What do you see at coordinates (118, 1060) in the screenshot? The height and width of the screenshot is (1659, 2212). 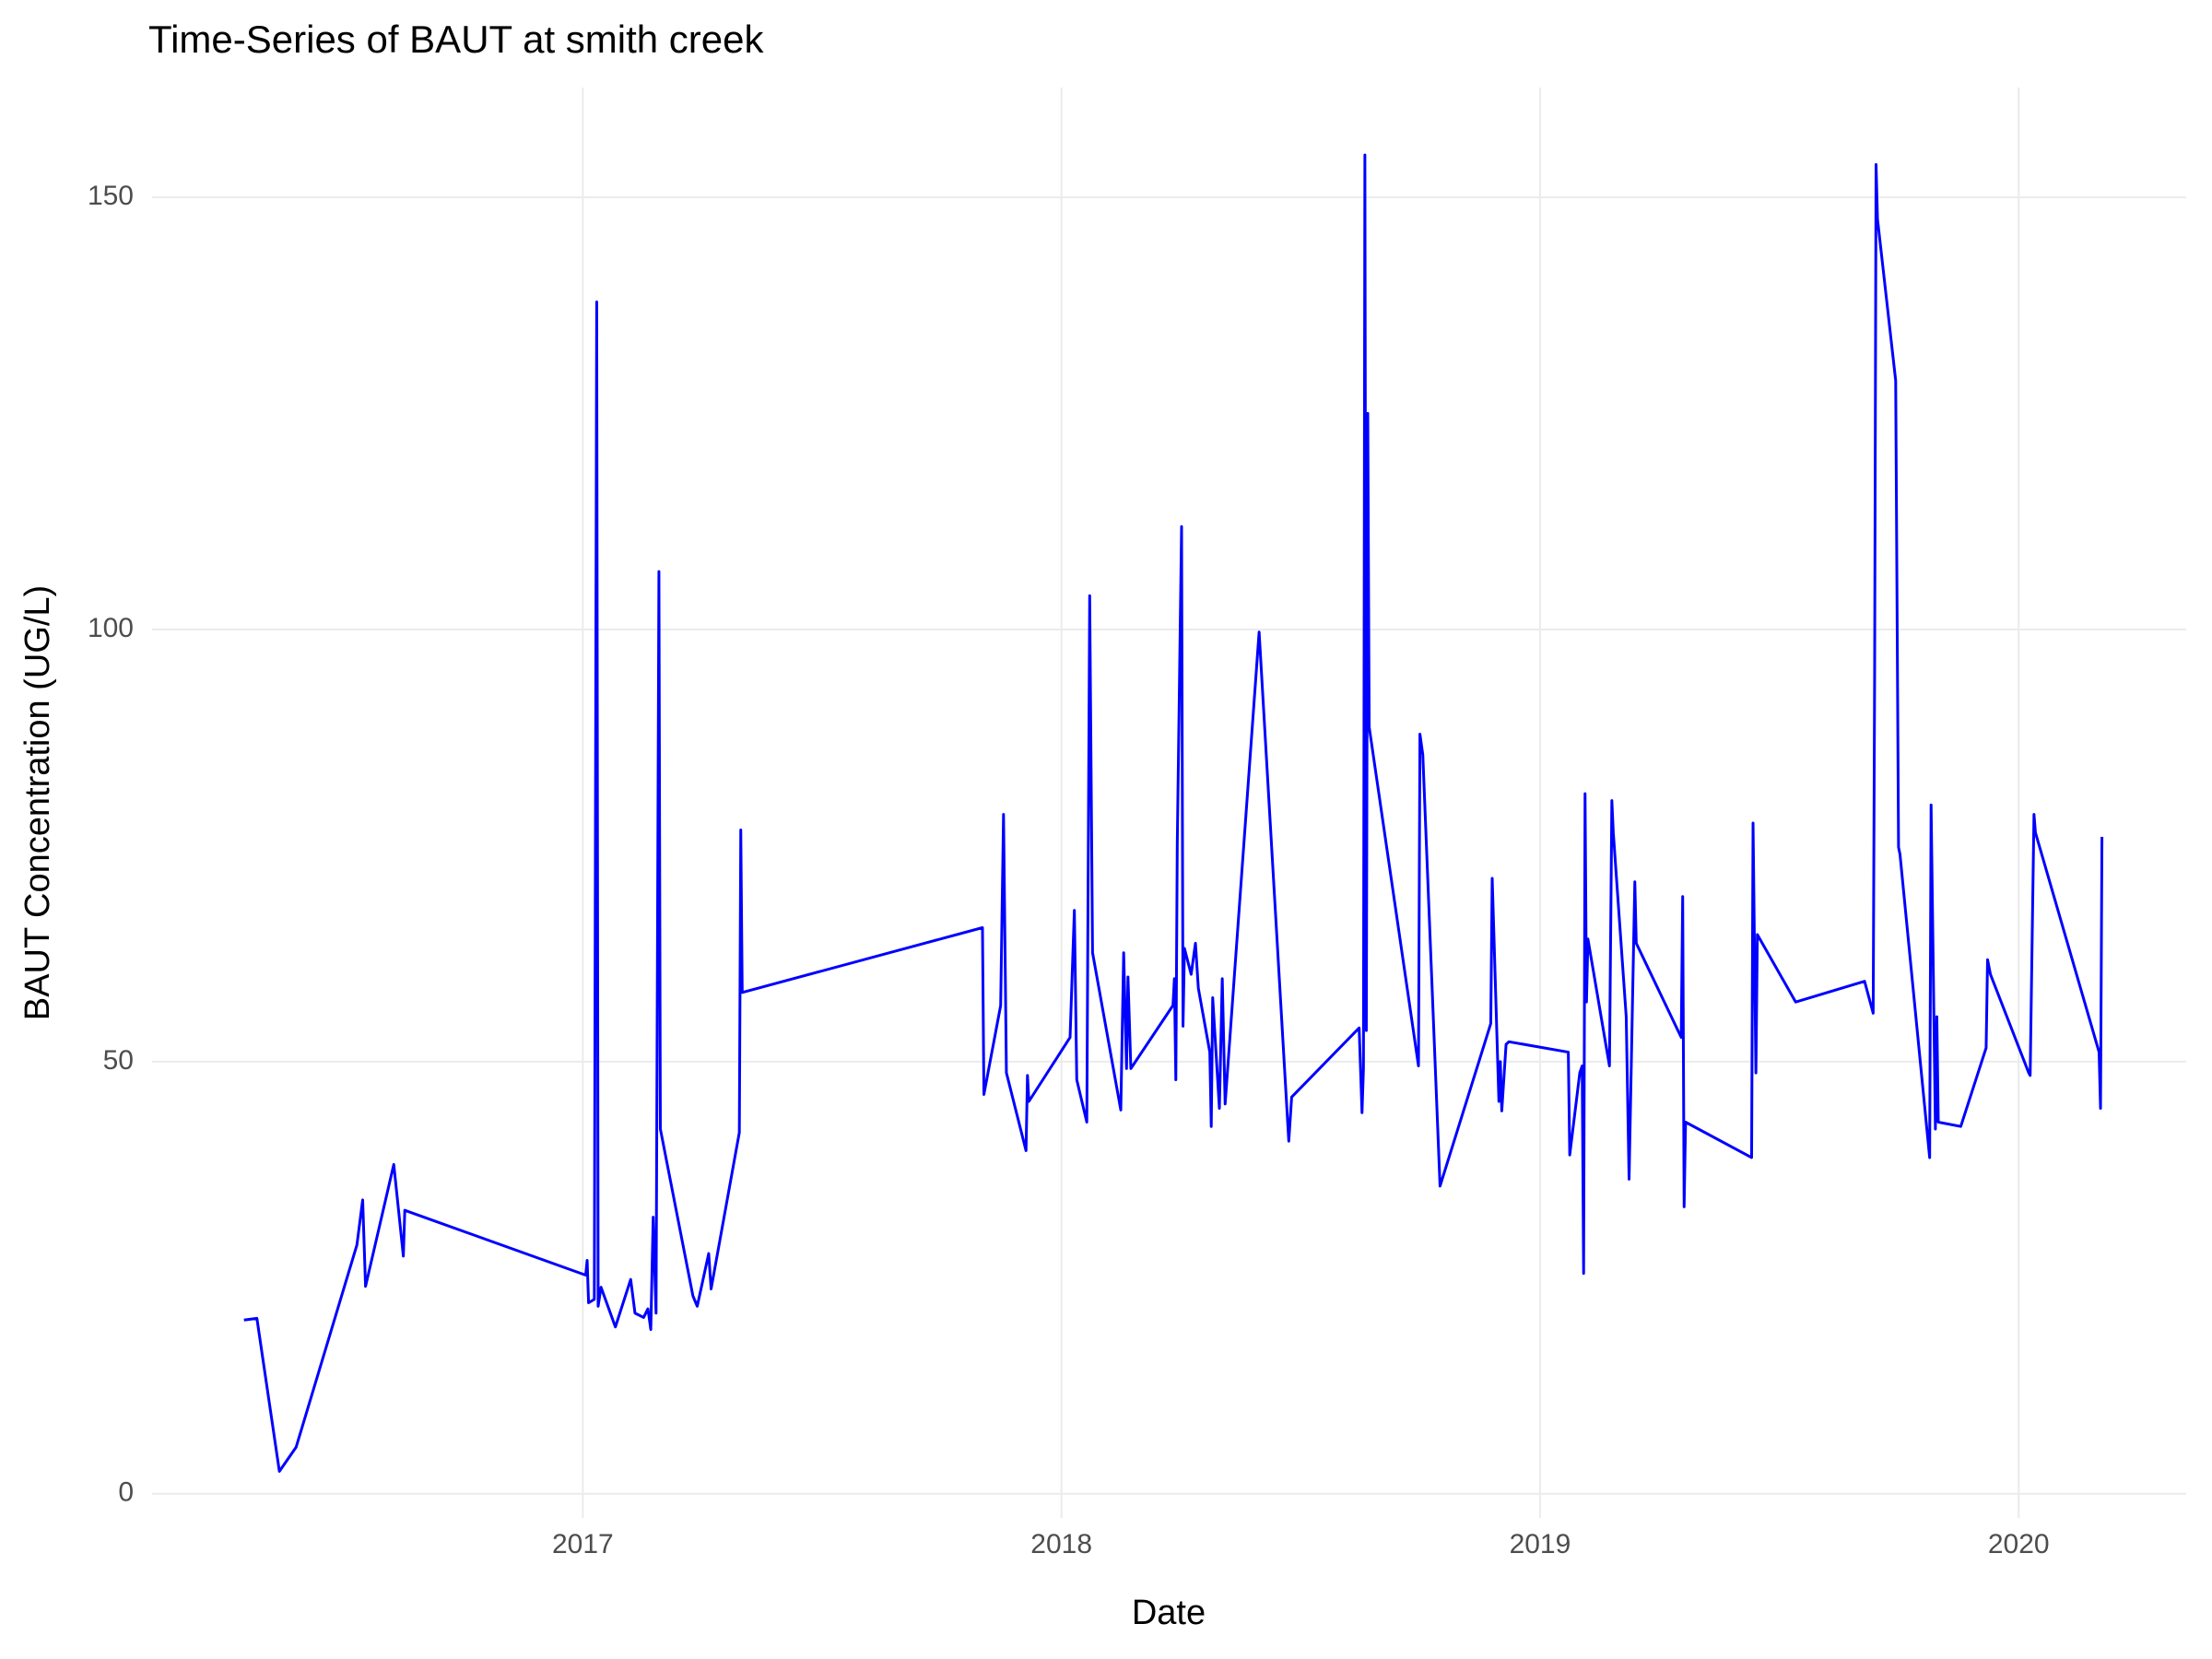 I see `y-tick-label: 50` at bounding box center [118, 1060].